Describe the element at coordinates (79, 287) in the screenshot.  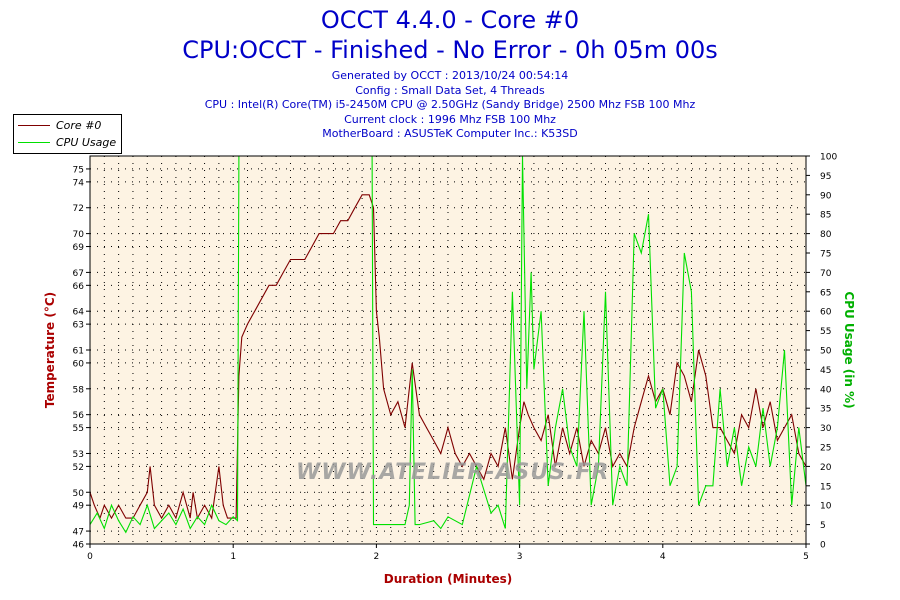
I see `y-left-tick-label: 66` at that location.